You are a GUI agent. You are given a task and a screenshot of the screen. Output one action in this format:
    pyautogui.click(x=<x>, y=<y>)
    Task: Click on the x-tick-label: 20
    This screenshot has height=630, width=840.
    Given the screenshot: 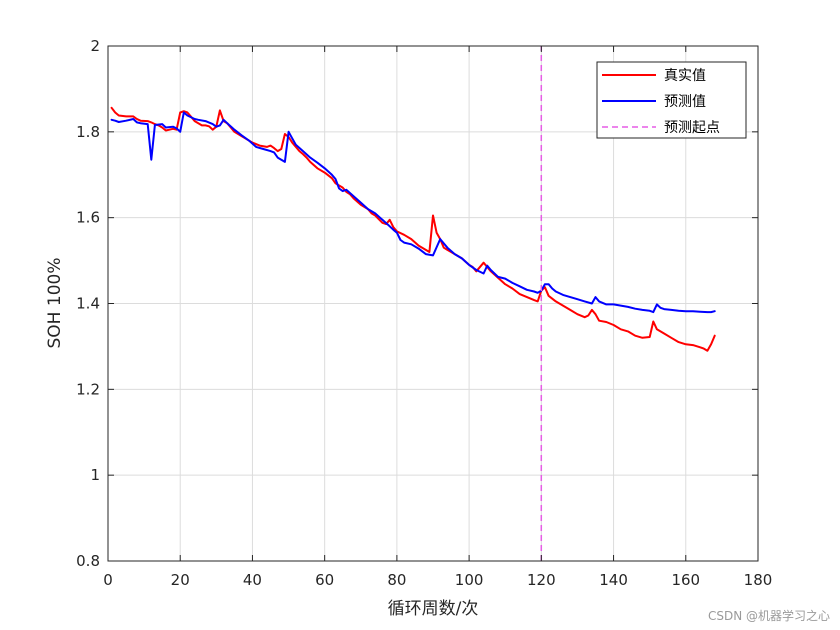 What is the action you would take?
    pyautogui.click(x=180, y=580)
    